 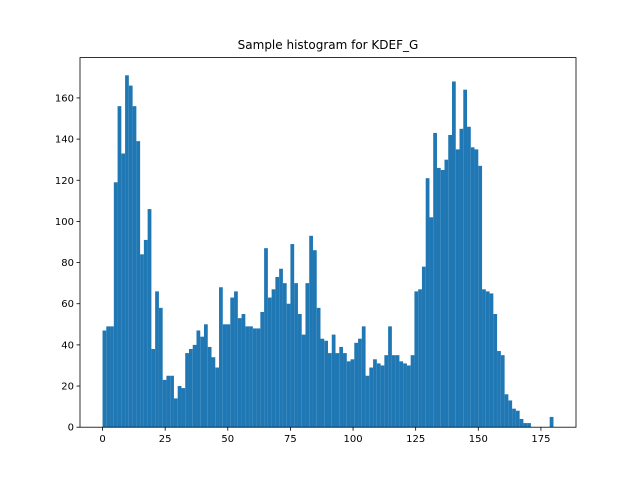 What do you see at coordinates (353, 439) in the screenshot?
I see `x-tick-label: 100` at bounding box center [353, 439].